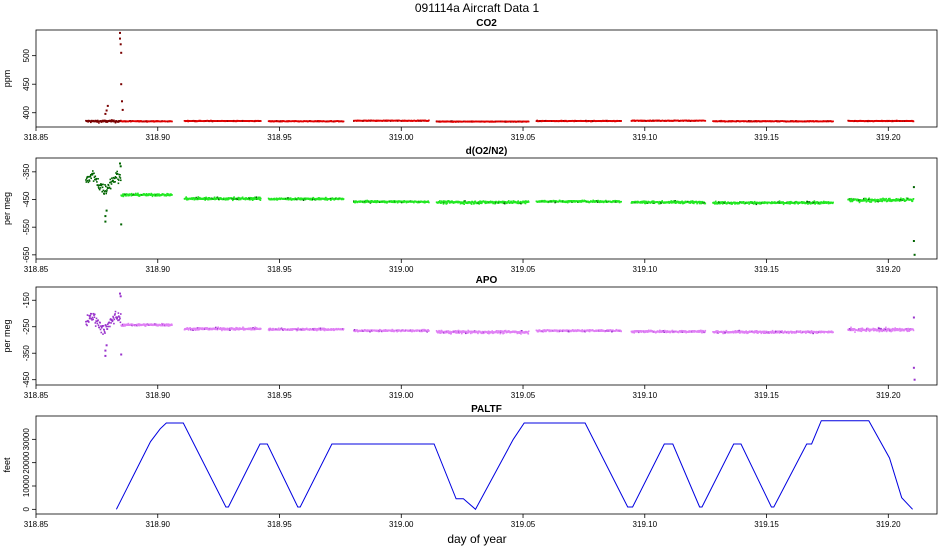 The image size is (950, 550). What do you see at coordinates (476, 539) in the screenshot?
I see `x-axis-label: day of year` at bounding box center [476, 539].